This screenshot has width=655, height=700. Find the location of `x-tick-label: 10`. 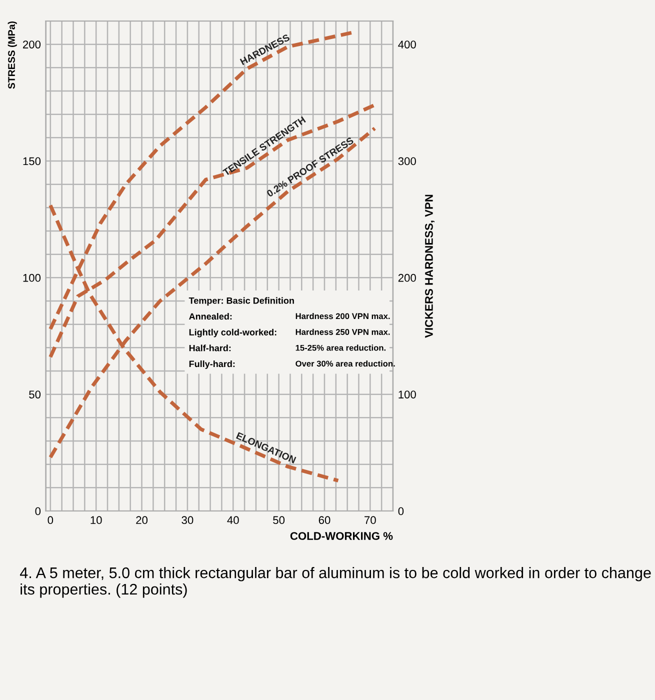

x-tick-label: 10 is located at coordinates (96, 520).